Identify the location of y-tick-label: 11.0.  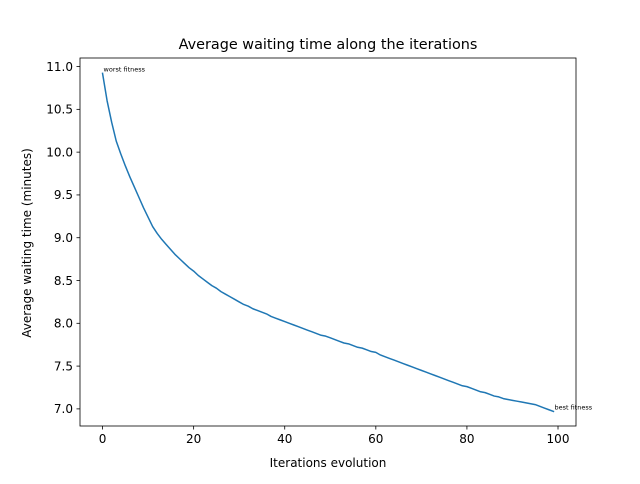
(59, 67).